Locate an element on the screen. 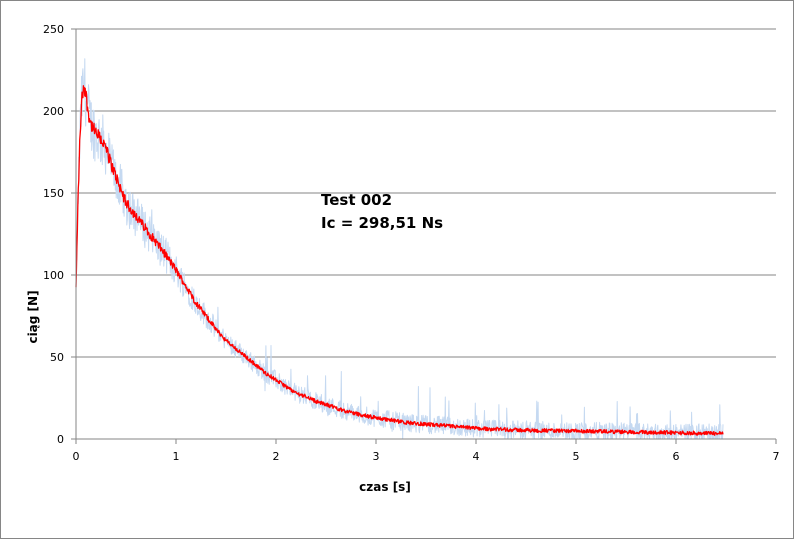 The height and width of the screenshot is (543, 794). x-axis-title: czas [s] is located at coordinates (385, 487).